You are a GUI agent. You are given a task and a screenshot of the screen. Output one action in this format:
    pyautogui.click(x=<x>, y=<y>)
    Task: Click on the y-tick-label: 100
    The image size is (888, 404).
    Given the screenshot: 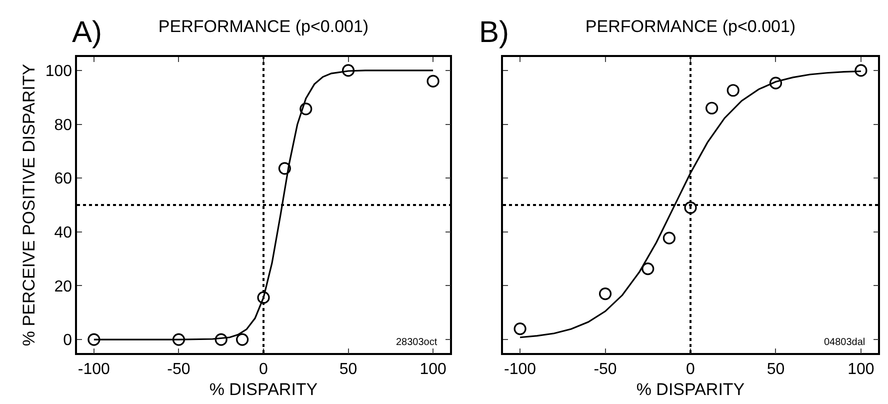 What is the action you would take?
    pyautogui.click(x=58, y=71)
    